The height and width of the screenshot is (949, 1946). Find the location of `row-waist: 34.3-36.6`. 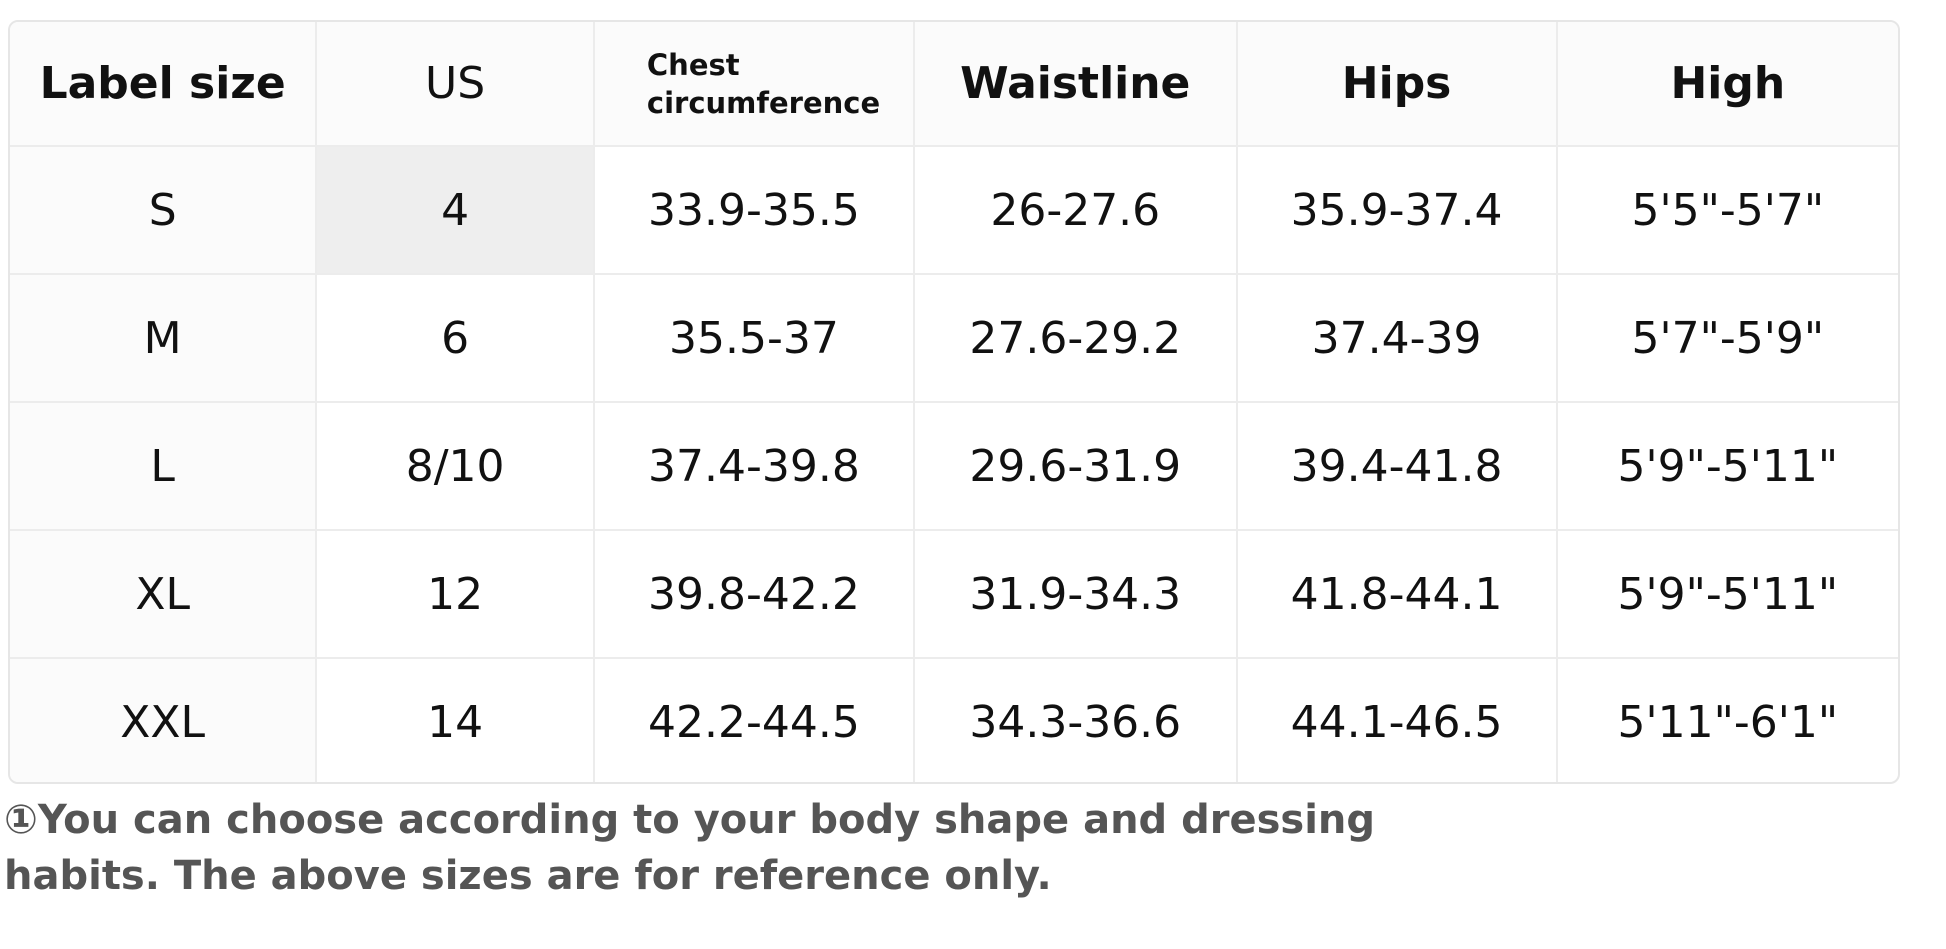

row-waist: 34.3-36.6 is located at coordinates (1075, 720).